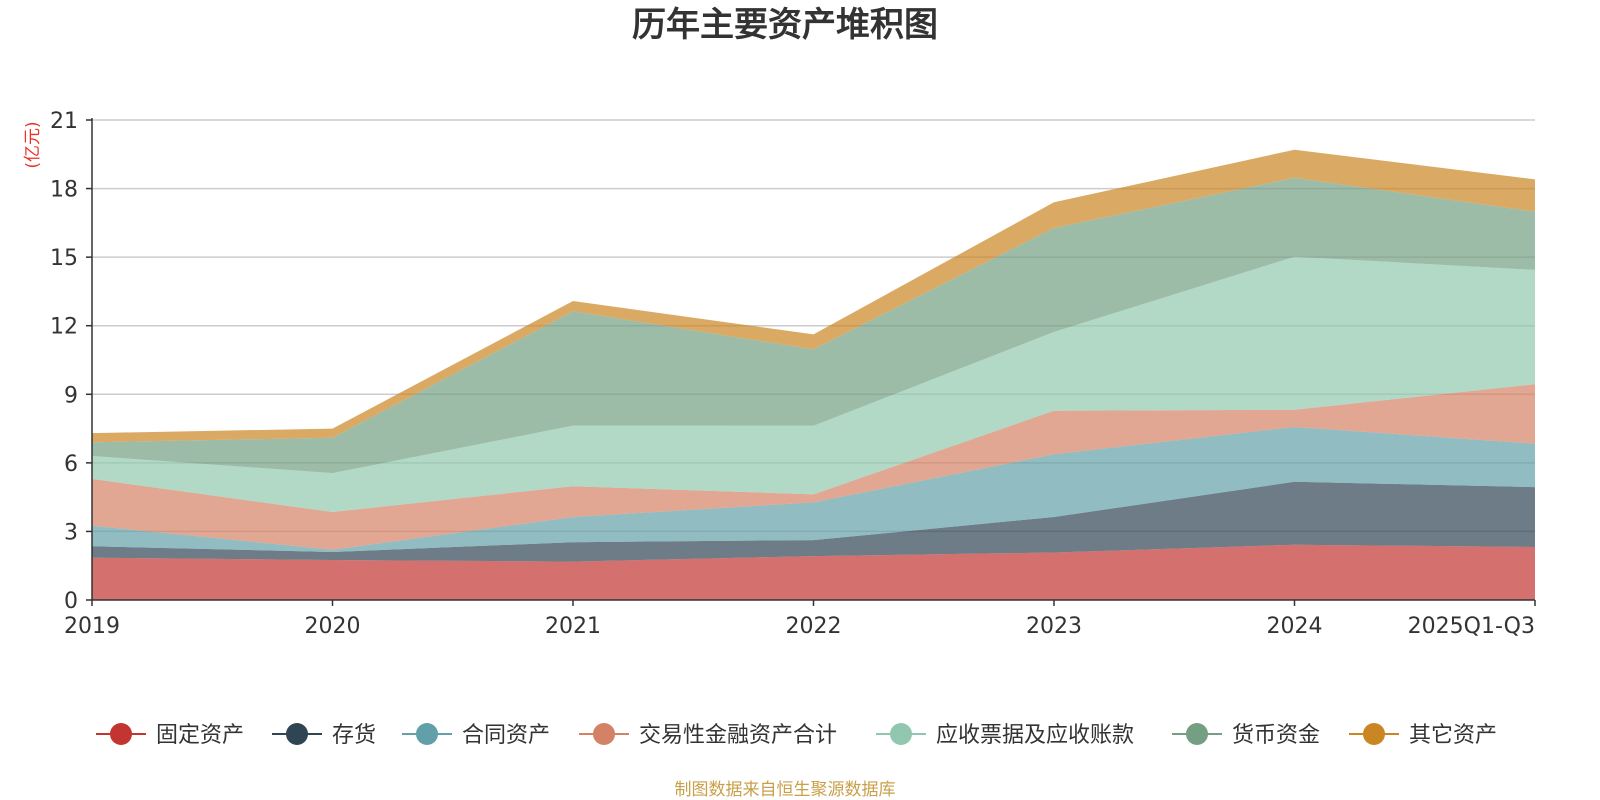 The width and height of the screenshot is (1600, 800). What do you see at coordinates (573, 626) in the screenshot?
I see `x-tick-label: 2021` at bounding box center [573, 626].